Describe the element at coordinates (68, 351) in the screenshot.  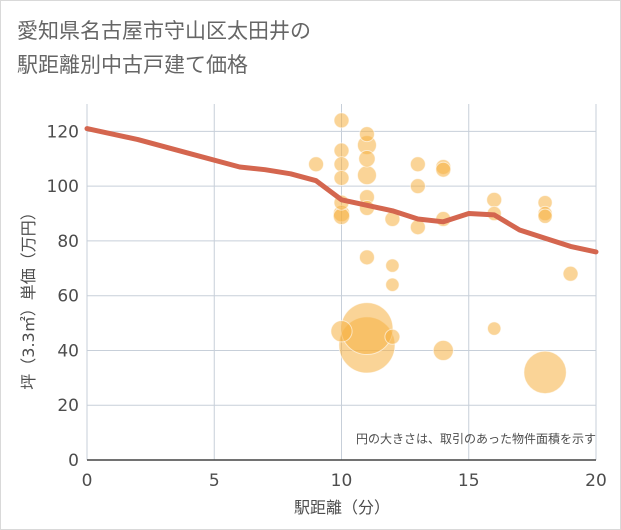
I see `y-tick-label: 40` at that location.